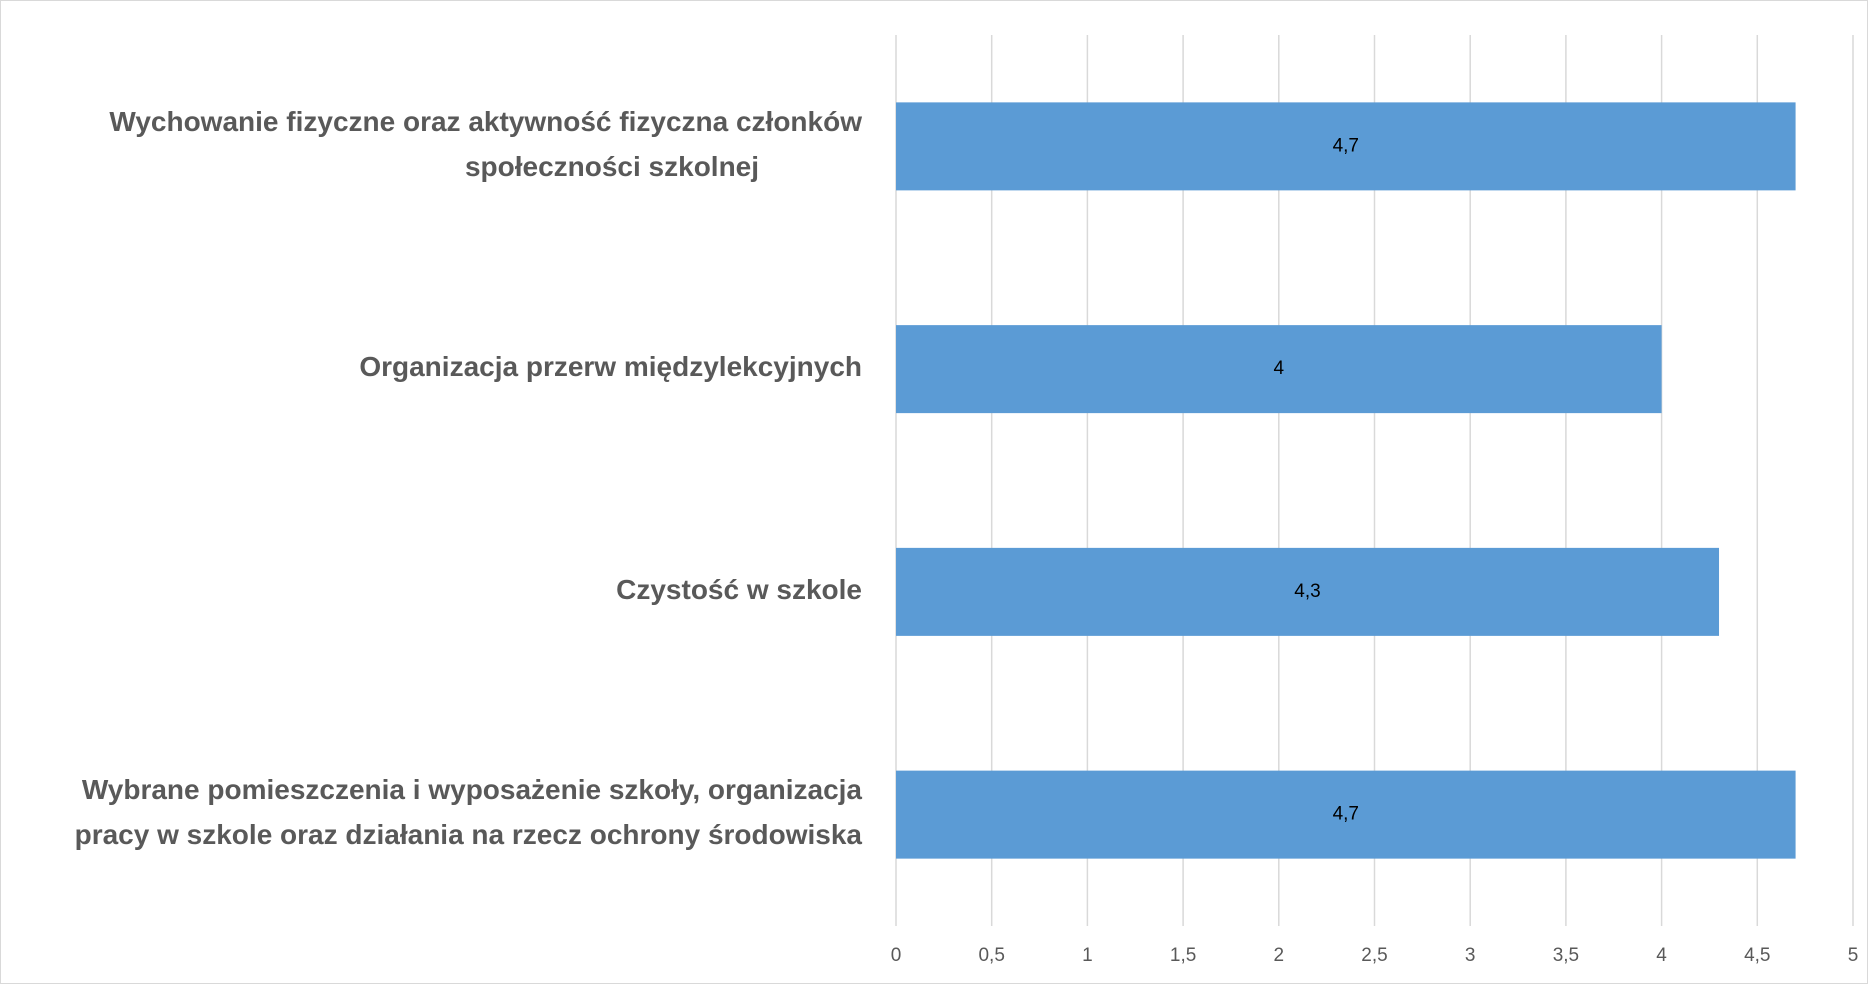 The height and width of the screenshot is (984, 1869). Describe the element at coordinates (896, 955) in the screenshot. I see `x-tick-label: 0` at that location.